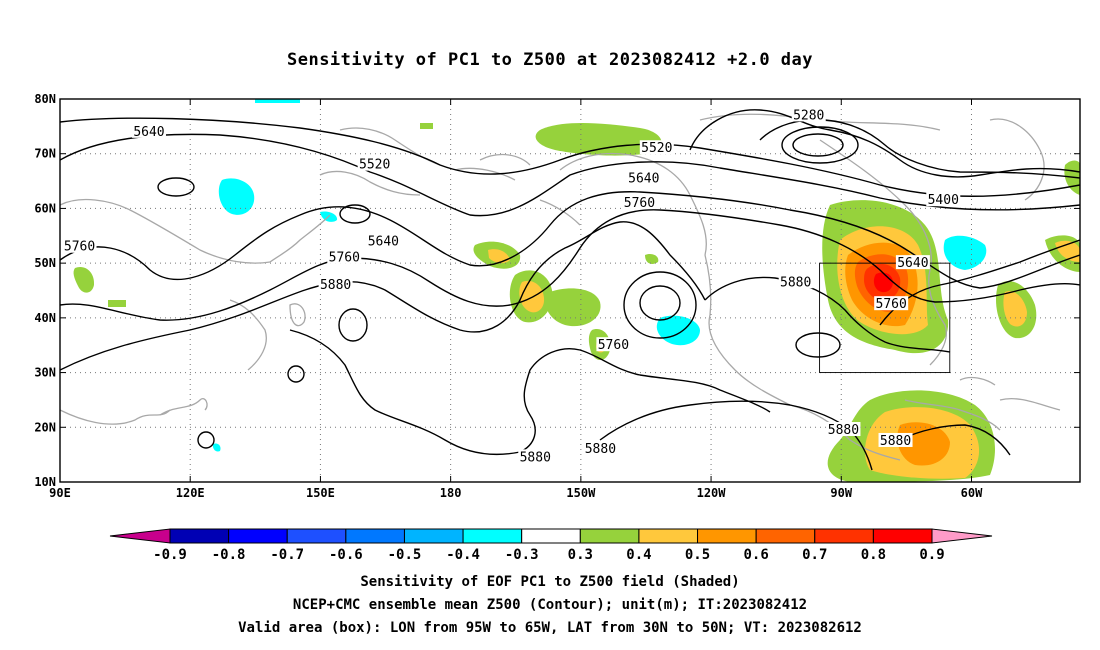 The image size is (1100, 650). Describe the element at coordinates (463, 555) in the screenshot. I see `colorbar-label: -0.4` at that location.